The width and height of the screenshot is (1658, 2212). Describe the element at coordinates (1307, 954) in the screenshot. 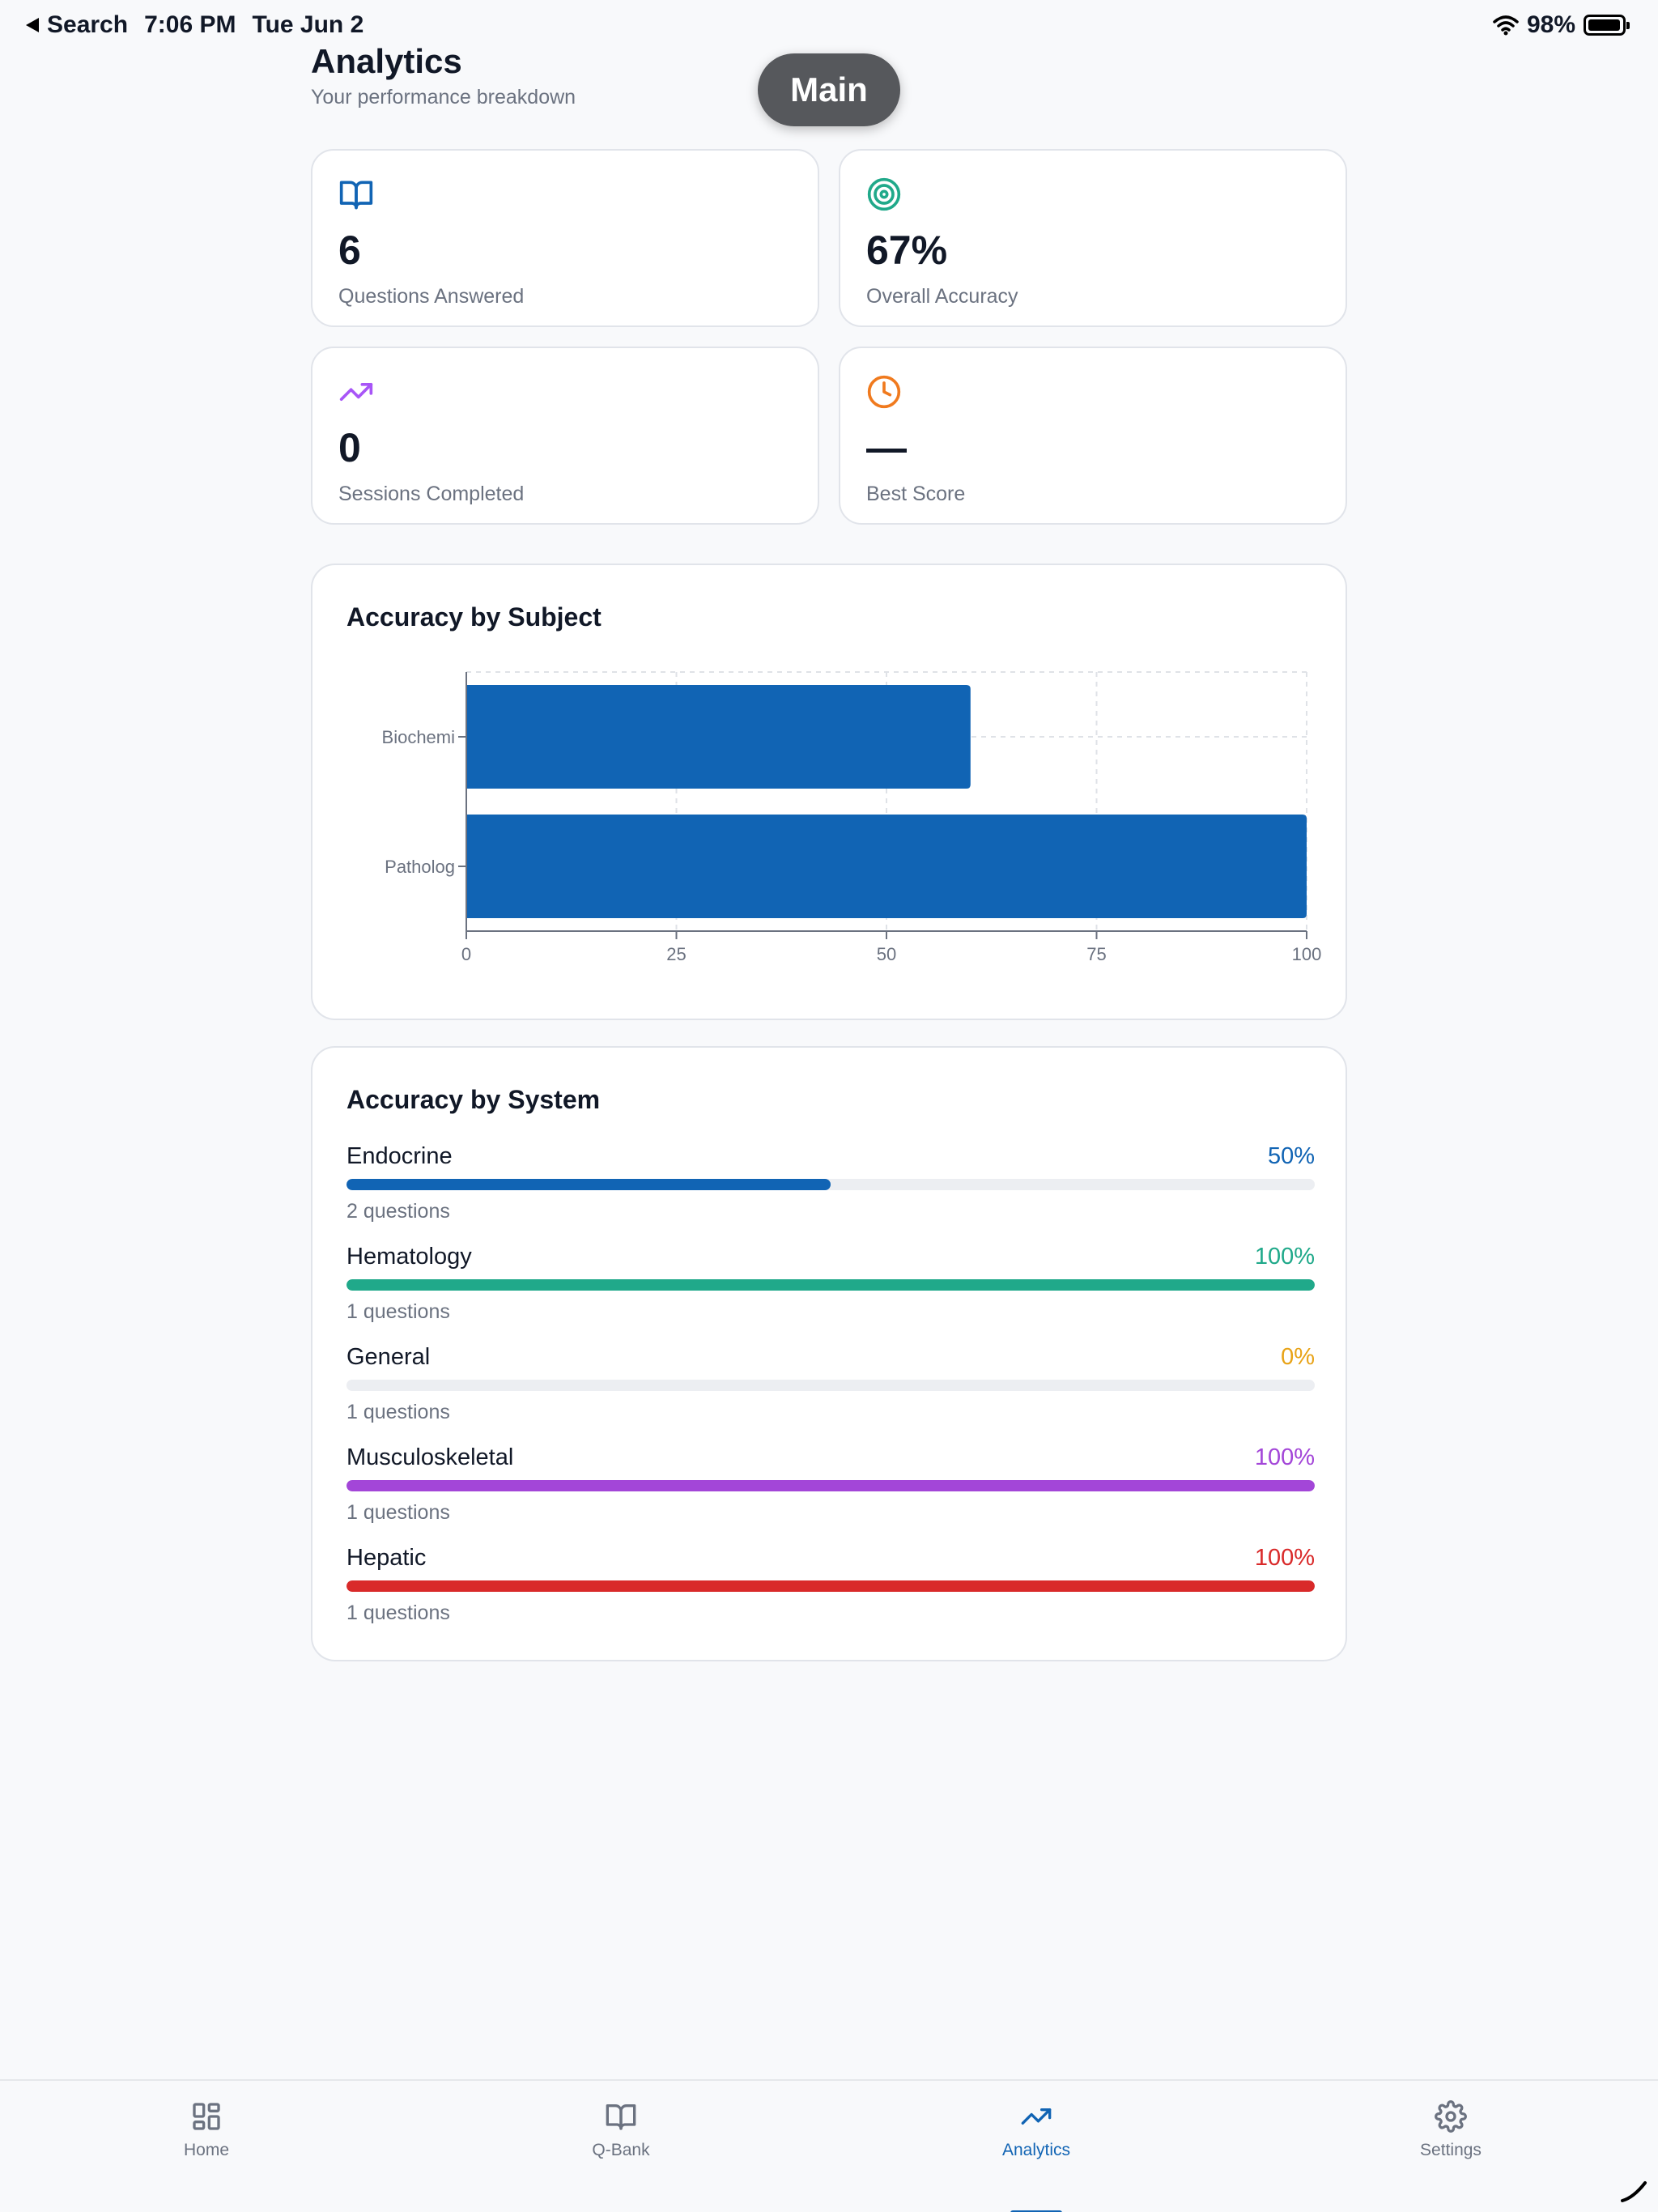

I see `x-tick-label: 100` at that location.